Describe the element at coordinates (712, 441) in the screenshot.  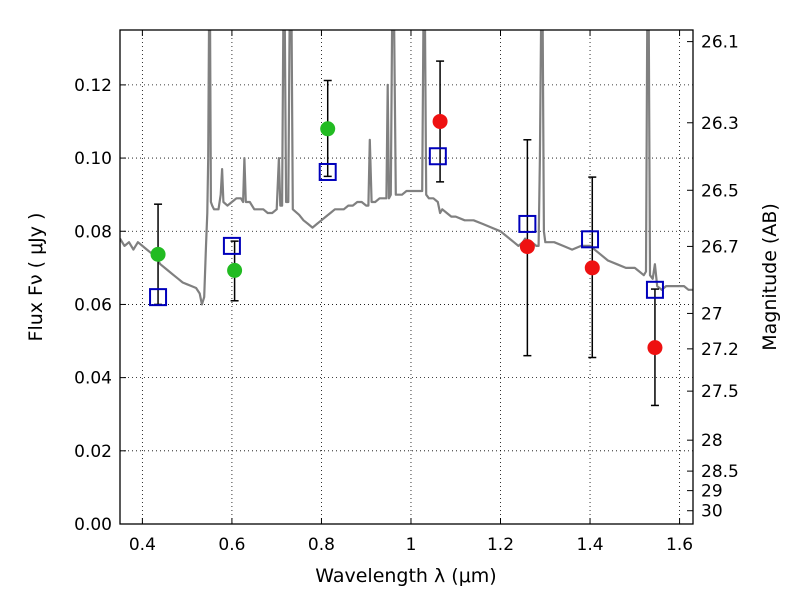
I see `right-tick-label: 28` at that location.